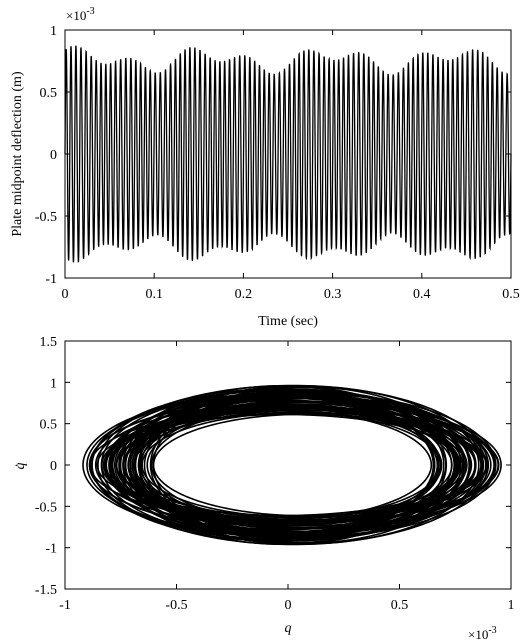 The image size is (522, 643). I want to click on x-tick-label: 0.4, so click(422, 294).